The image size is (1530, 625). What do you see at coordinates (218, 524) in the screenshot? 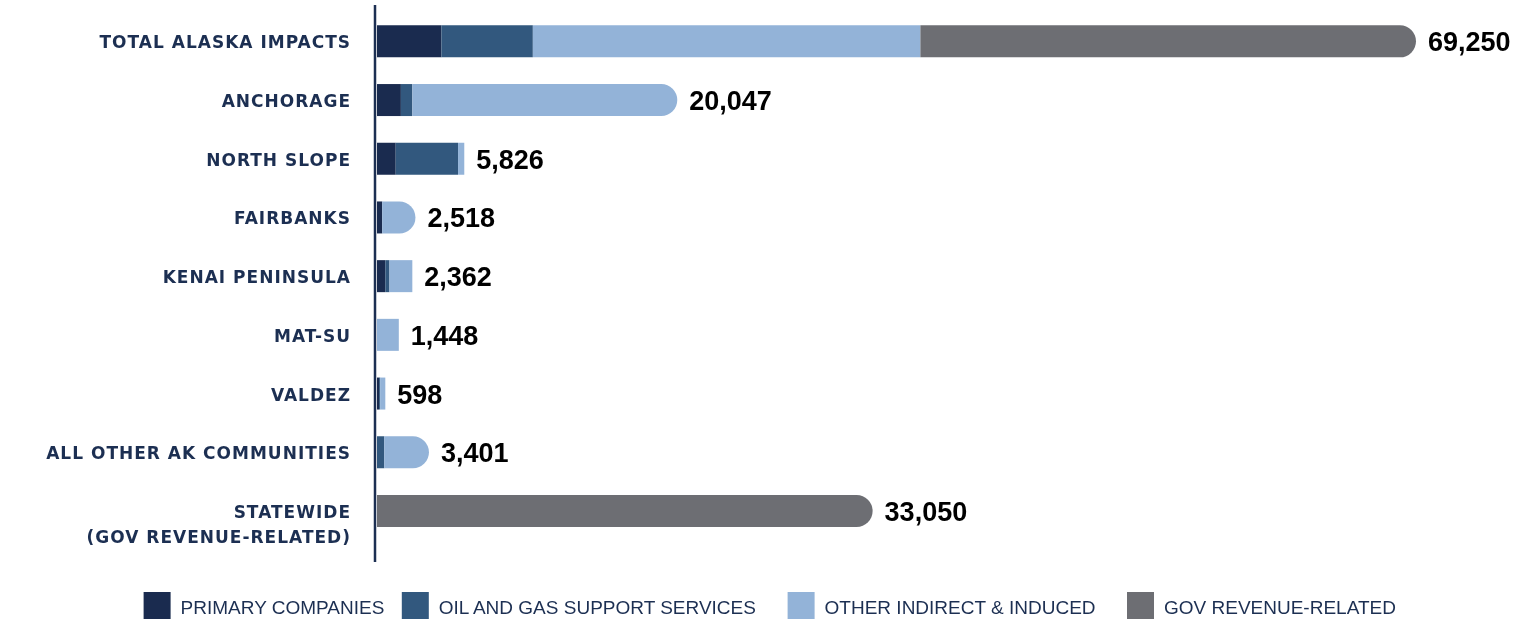
I see `y-tick-label: STATEWIDE (GOV REVENUE-RELATED)` at bounding box center [218, 524].